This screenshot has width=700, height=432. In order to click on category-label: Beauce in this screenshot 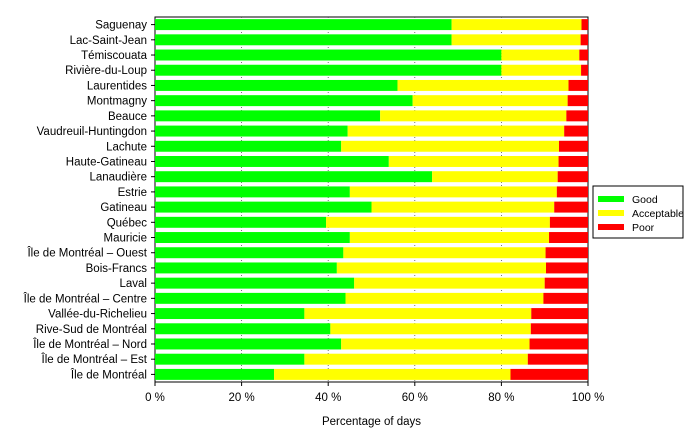, I will do `click(127, 117)`.